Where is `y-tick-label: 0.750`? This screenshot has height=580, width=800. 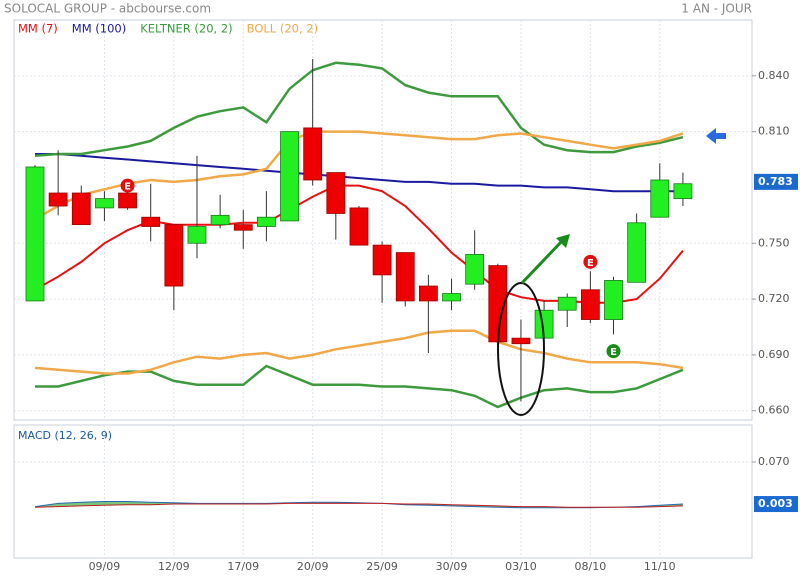
y-tick-label: 0.750 is located at coordinates (774, 242).